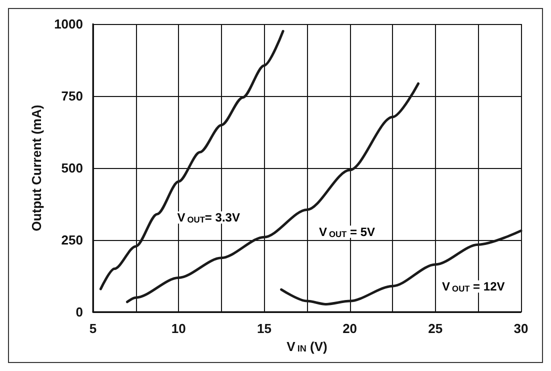 Image resolution: width=551 pixels, height=371 pixels. Describe the element at coordinates (473, 286) in the screenshot. I see `series-label: VOUT = 12V` at that location.